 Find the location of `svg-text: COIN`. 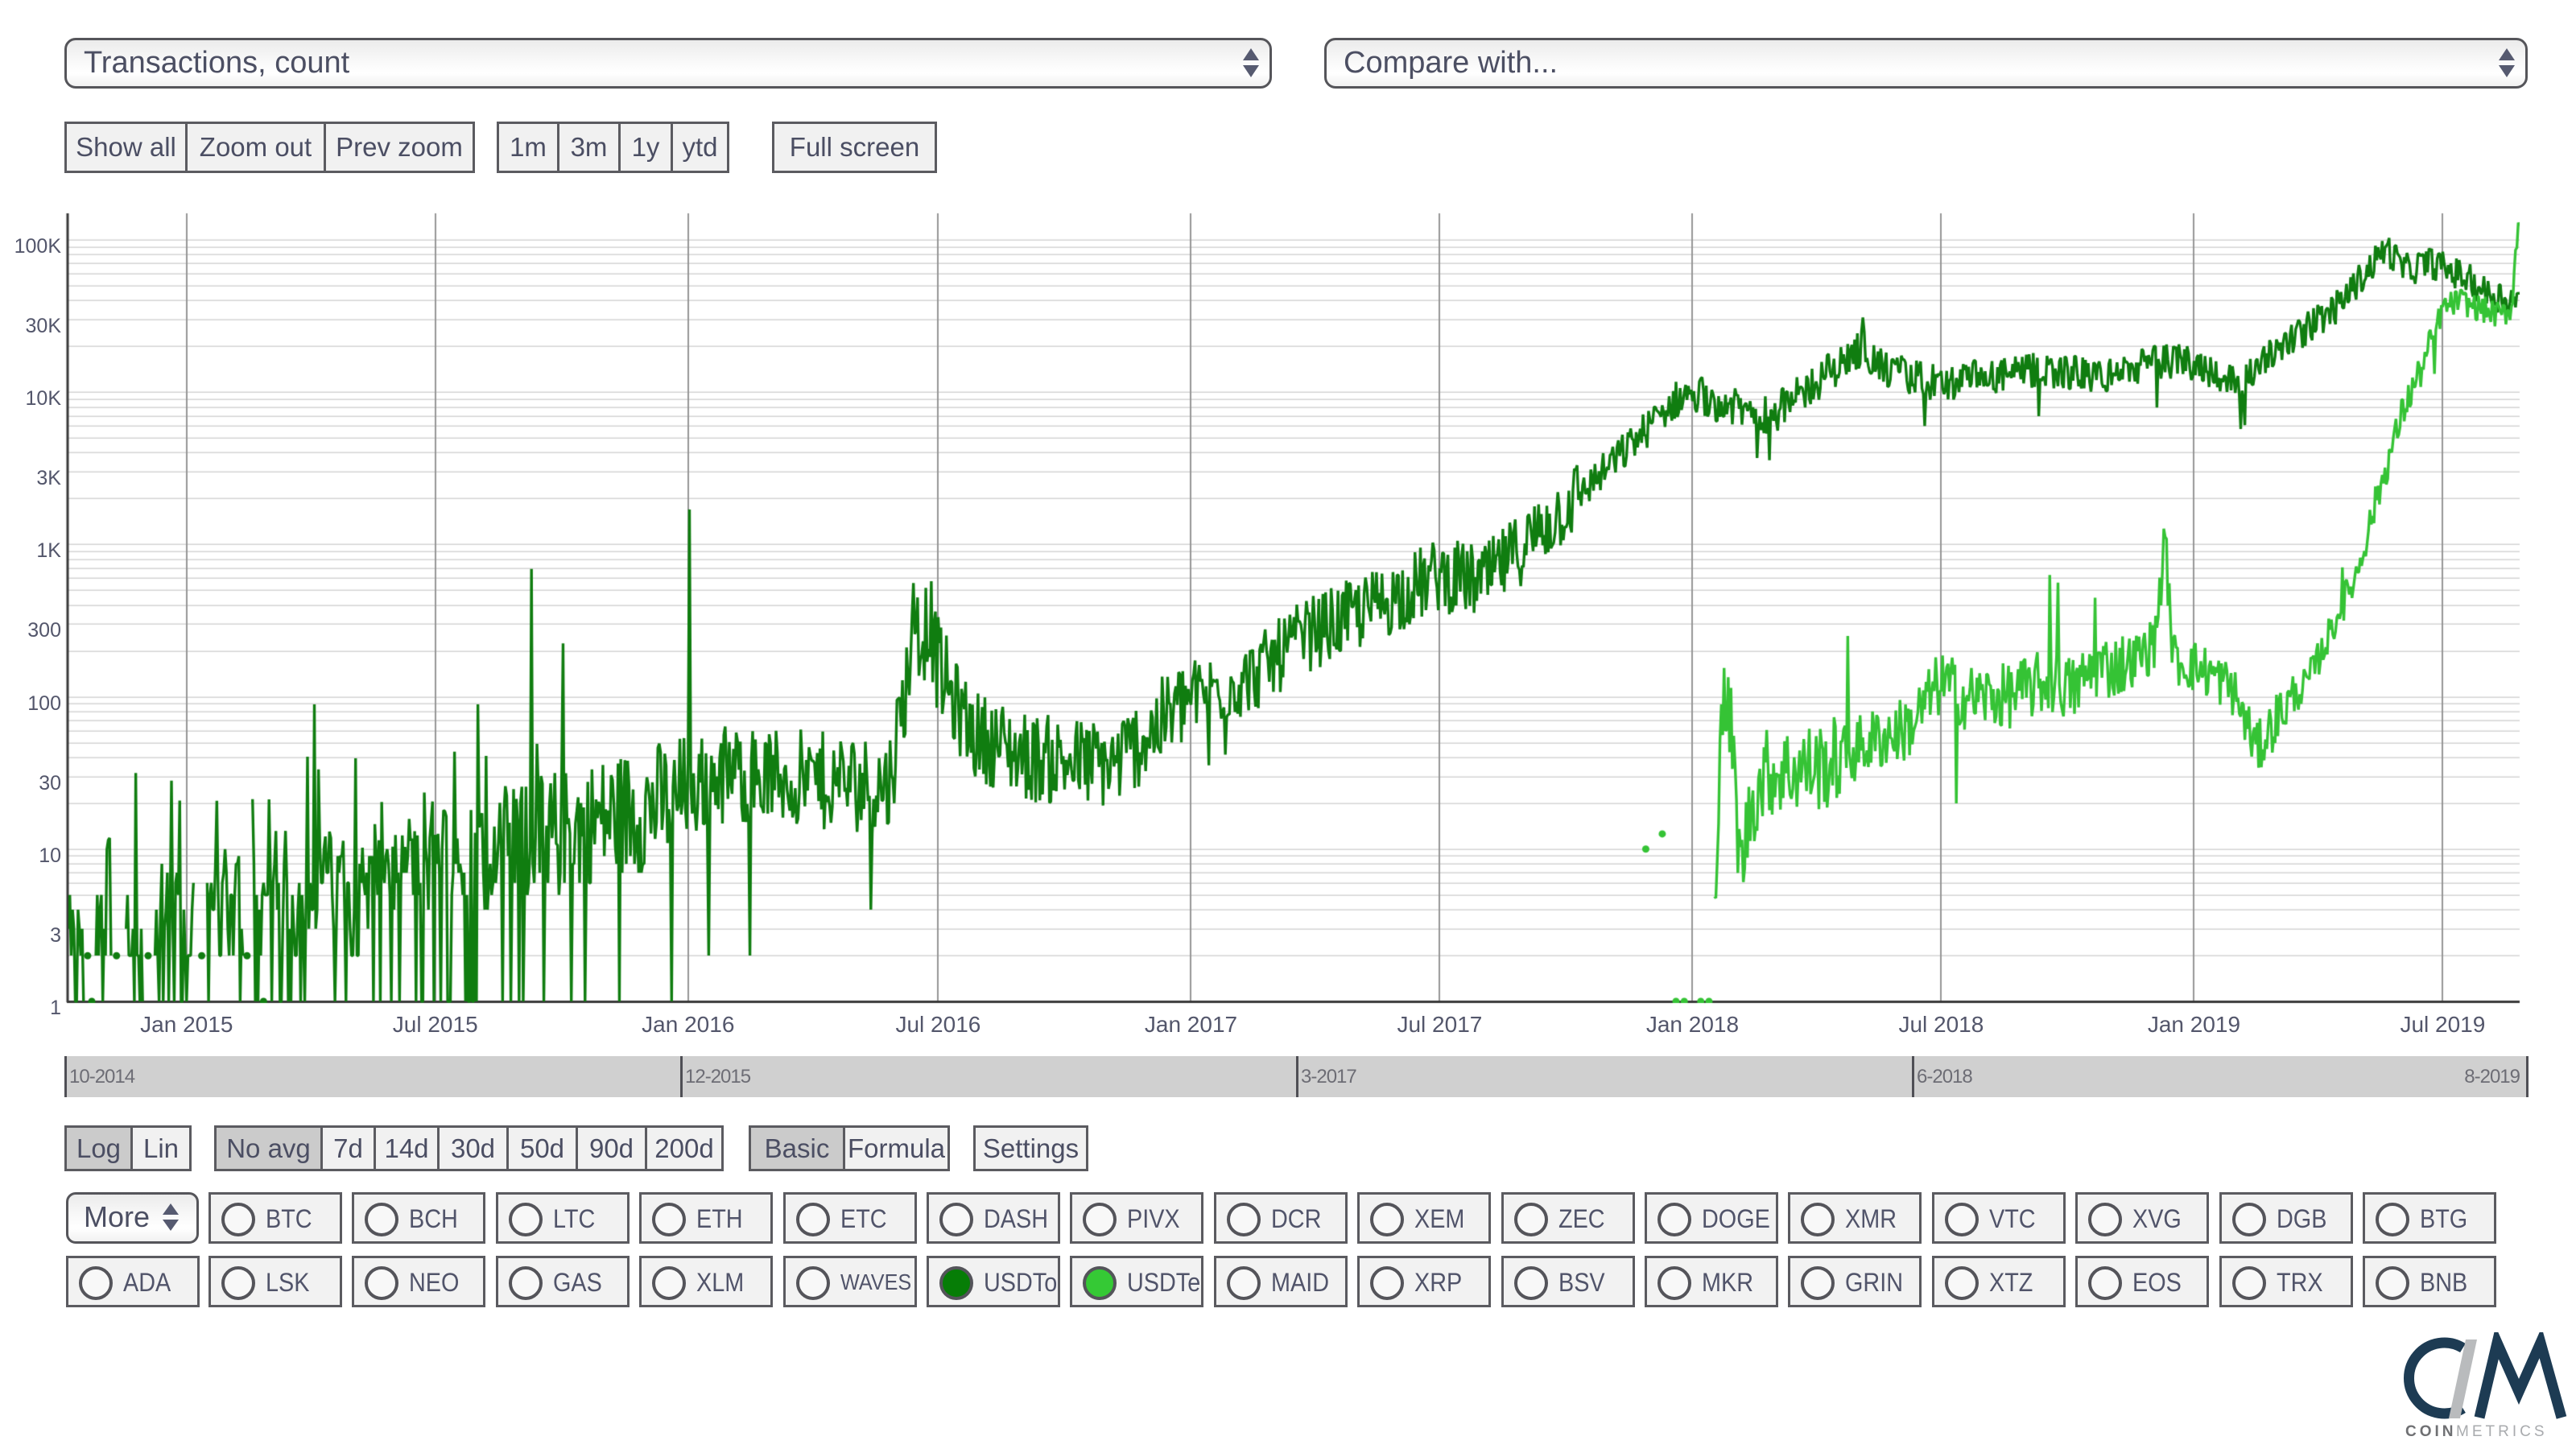

svg-text: COIN is located at coordinates (2431, 1431).